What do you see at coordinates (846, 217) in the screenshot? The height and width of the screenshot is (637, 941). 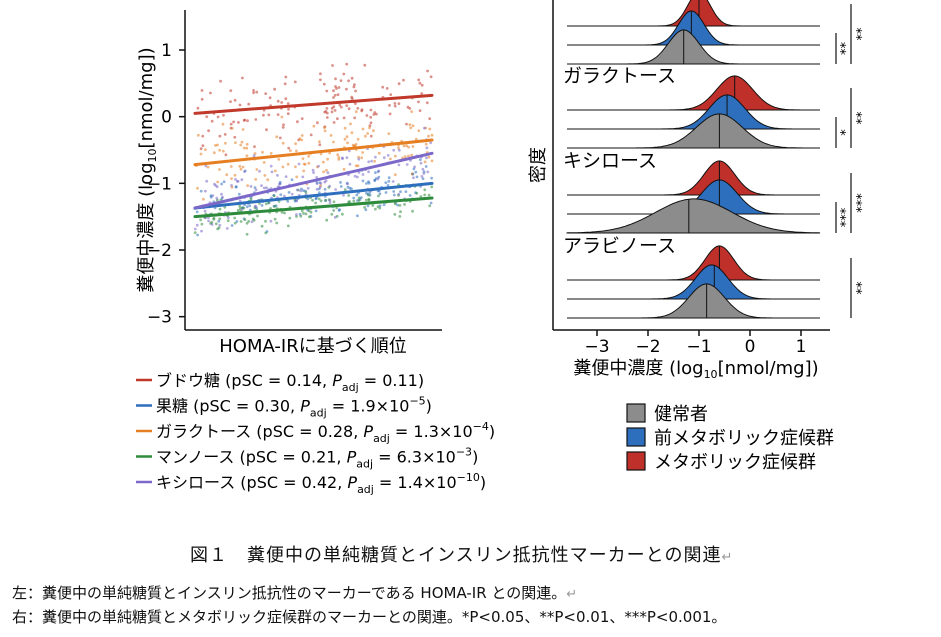 I see `sig-label-inner: ***` at bounding box center [846, 217].